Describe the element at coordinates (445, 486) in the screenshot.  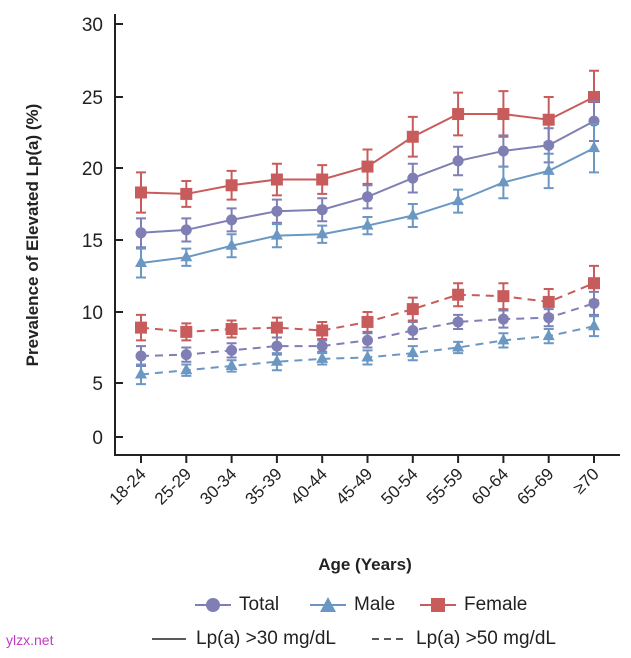
I see `x-tick-label: 55-59` at that location.